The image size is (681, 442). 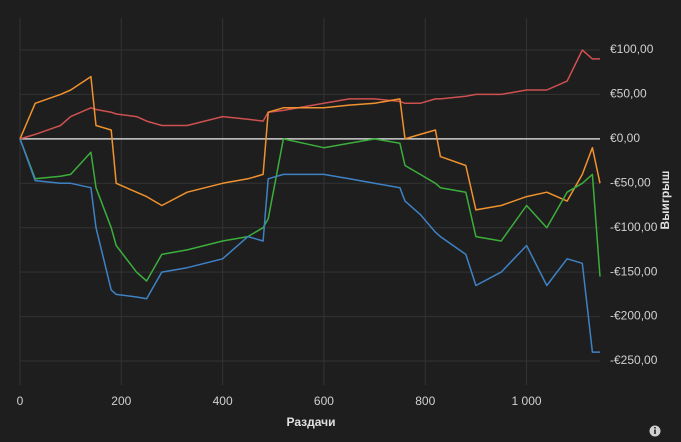 What do you see at coordinates (634, 227) in the screenshot?
I see `y-tick-label: -€100,00` at bounding box center [634, 227].